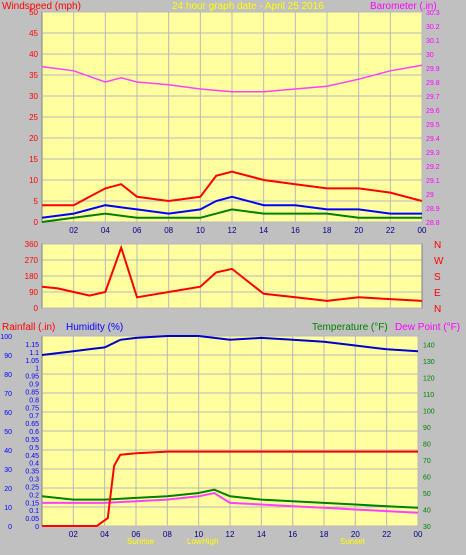 This screenshot has width=466, height=555. I want to click on series-direction, so click(232, 273).